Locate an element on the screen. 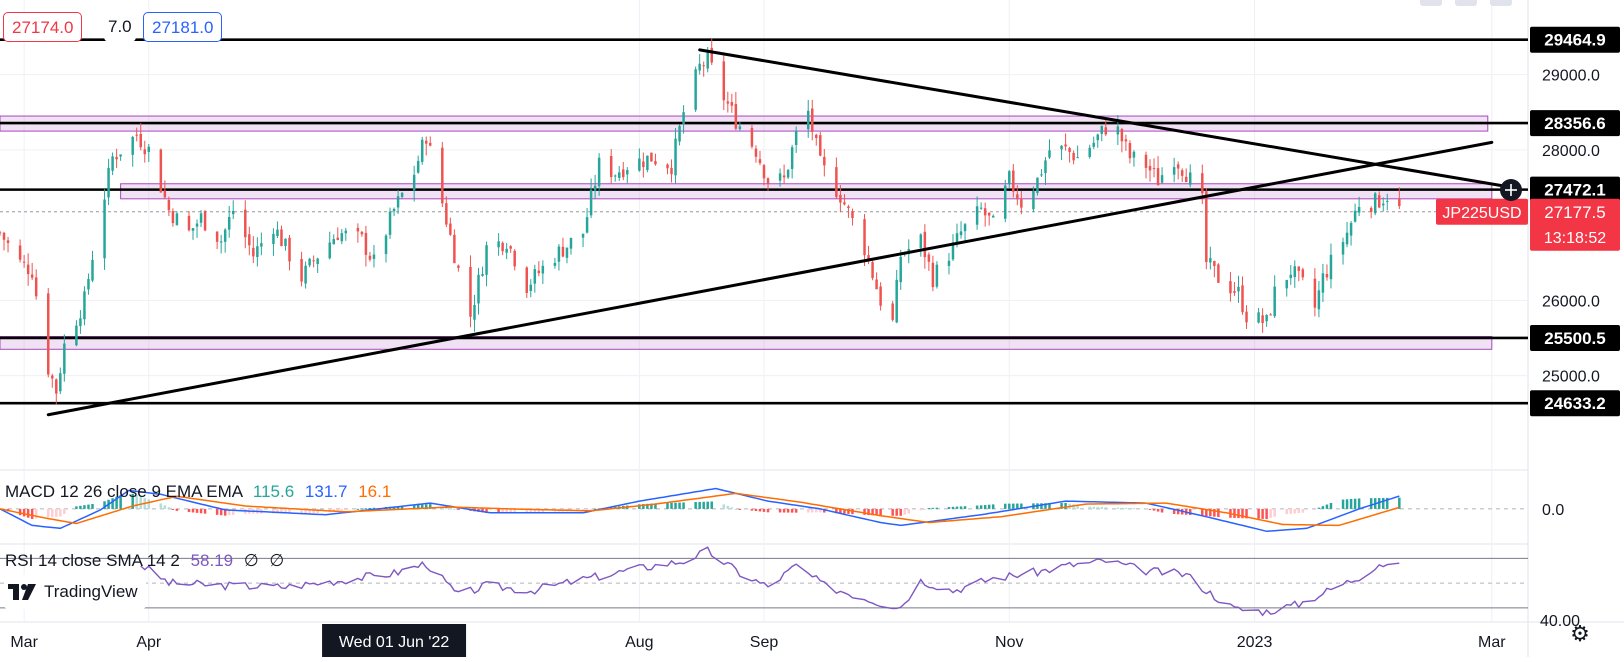  sell-price-button: 27174.0 is located at coordinates (43, 27).